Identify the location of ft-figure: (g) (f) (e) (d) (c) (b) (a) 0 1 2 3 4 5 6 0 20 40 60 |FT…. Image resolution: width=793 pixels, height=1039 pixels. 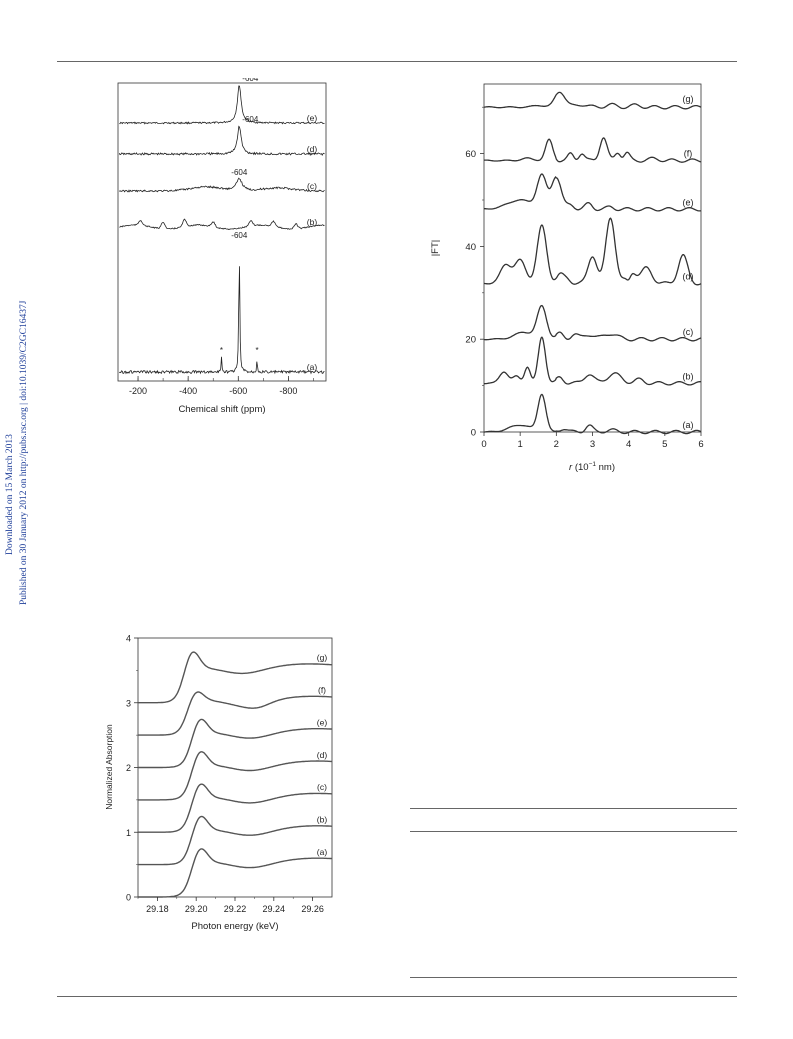
(570, 280).